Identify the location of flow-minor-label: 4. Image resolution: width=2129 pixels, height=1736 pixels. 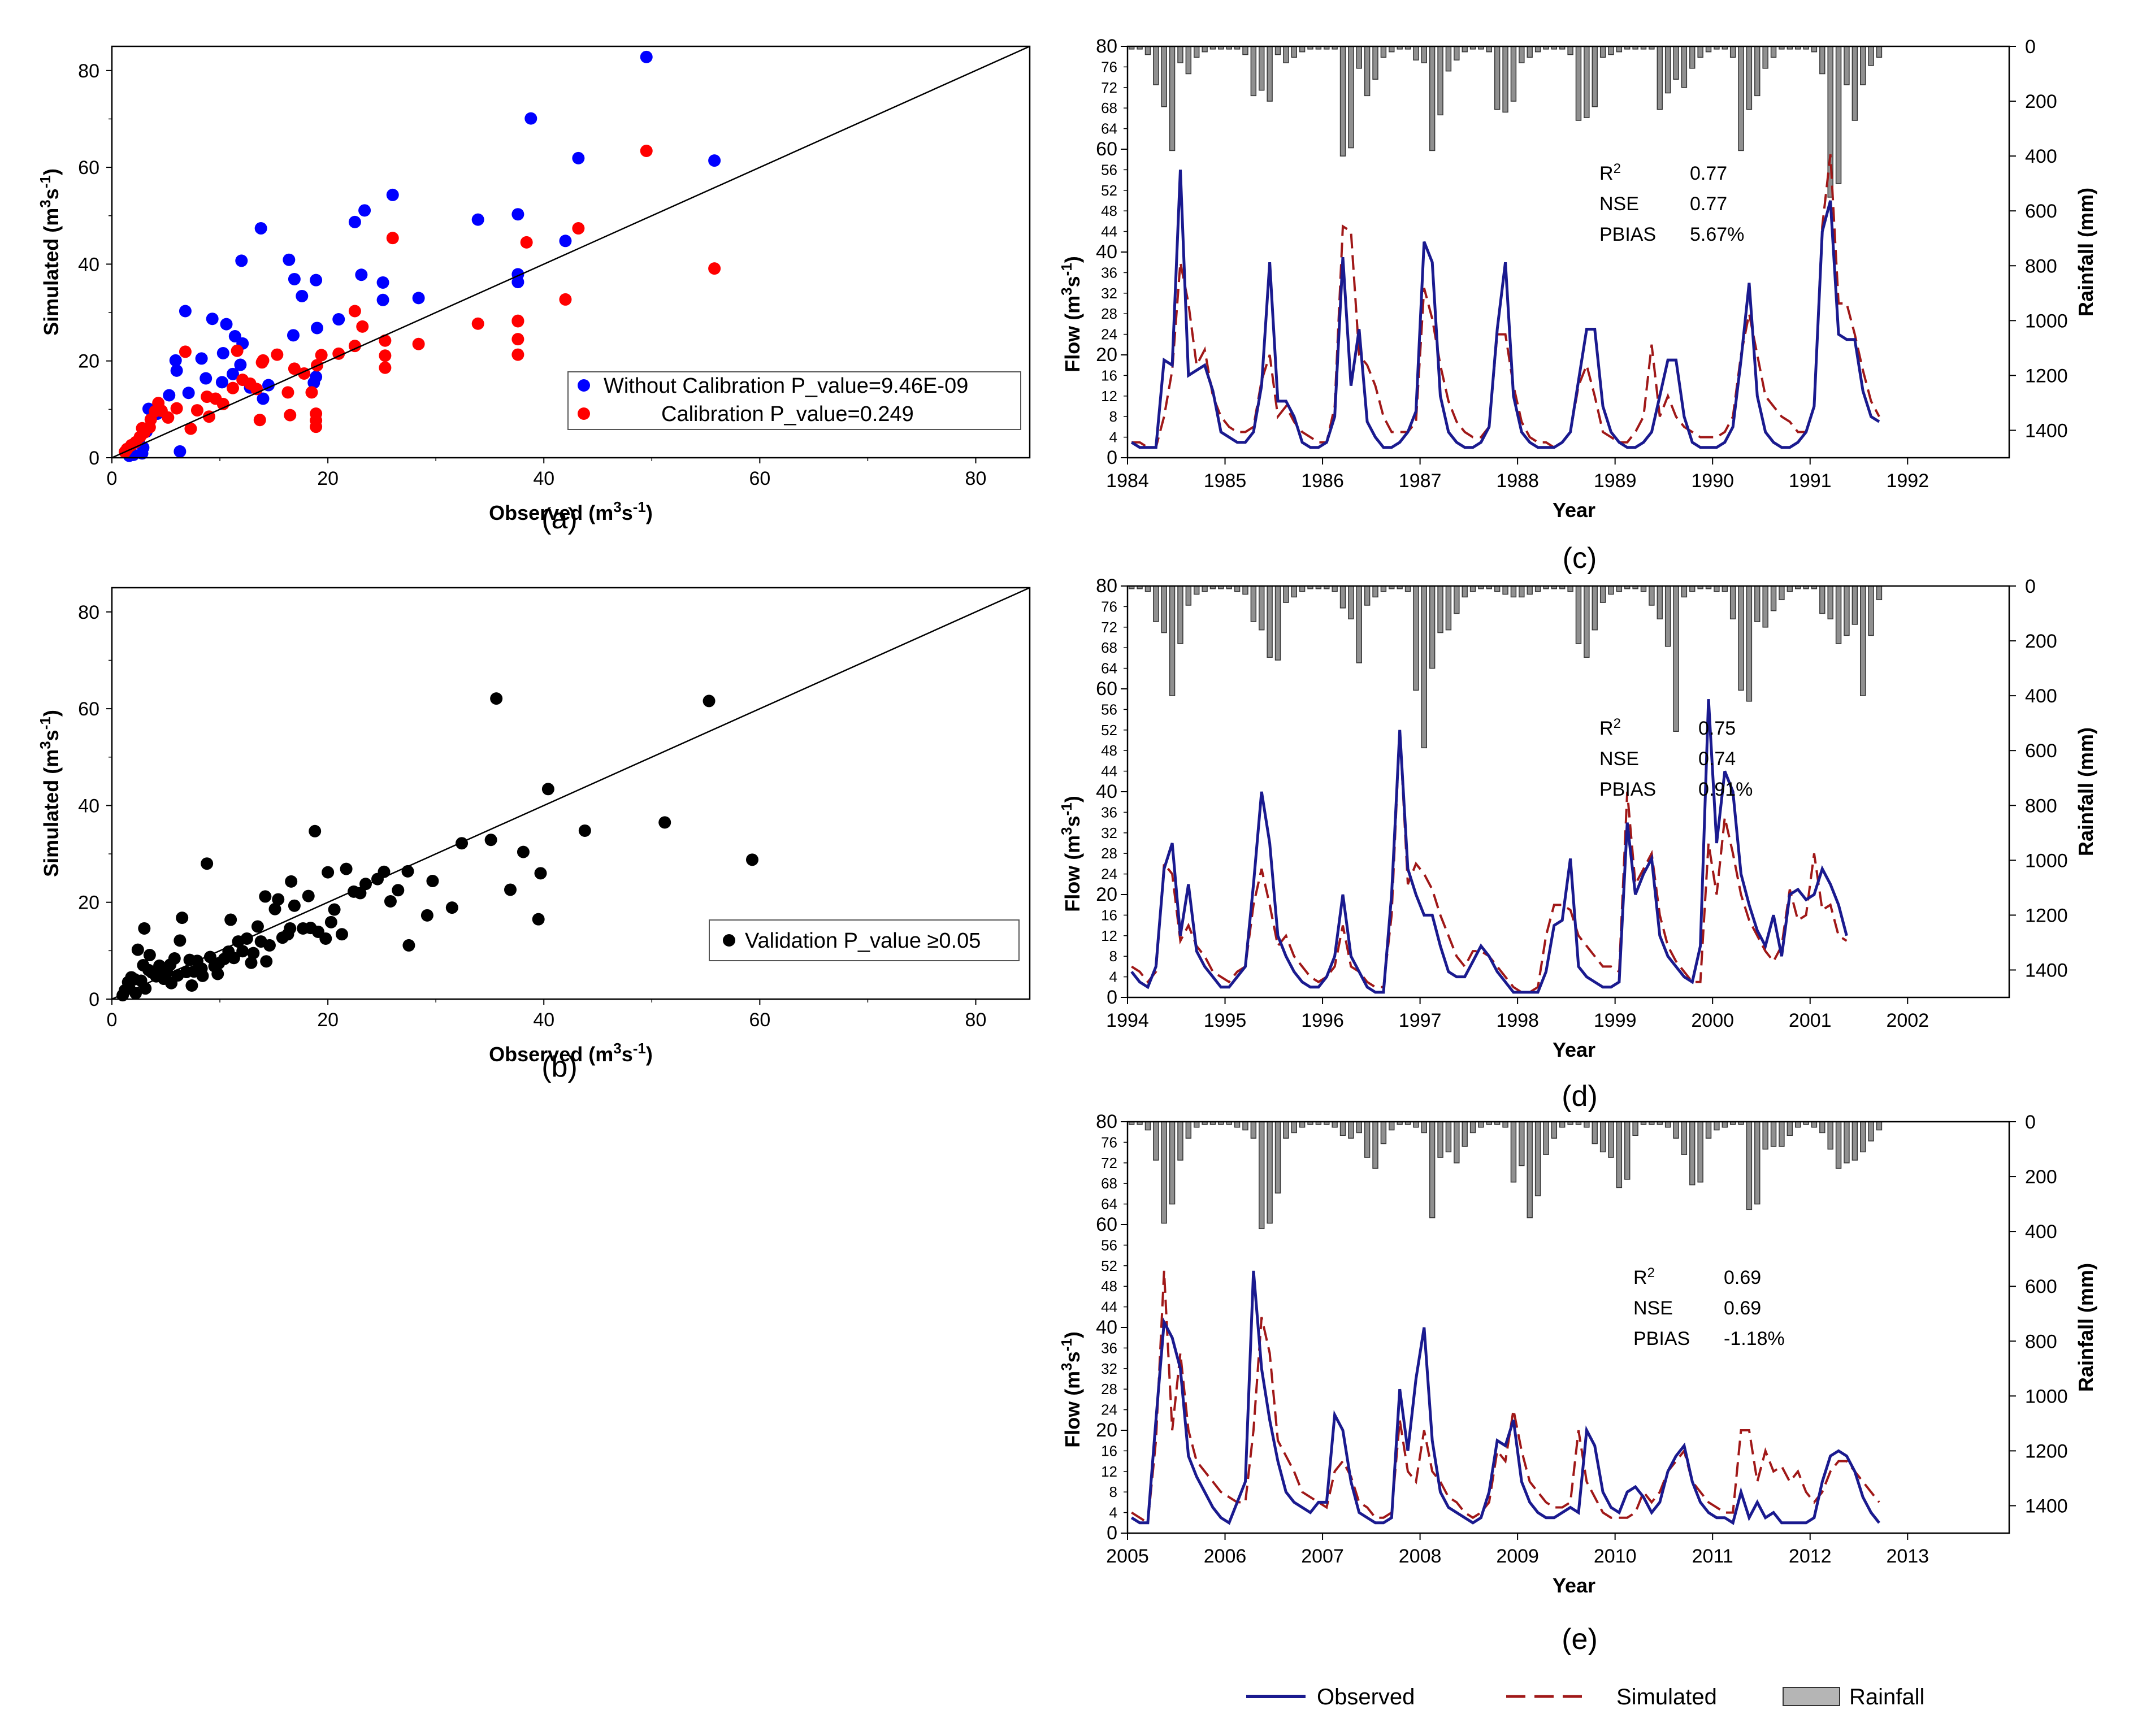
(1113, 1512).